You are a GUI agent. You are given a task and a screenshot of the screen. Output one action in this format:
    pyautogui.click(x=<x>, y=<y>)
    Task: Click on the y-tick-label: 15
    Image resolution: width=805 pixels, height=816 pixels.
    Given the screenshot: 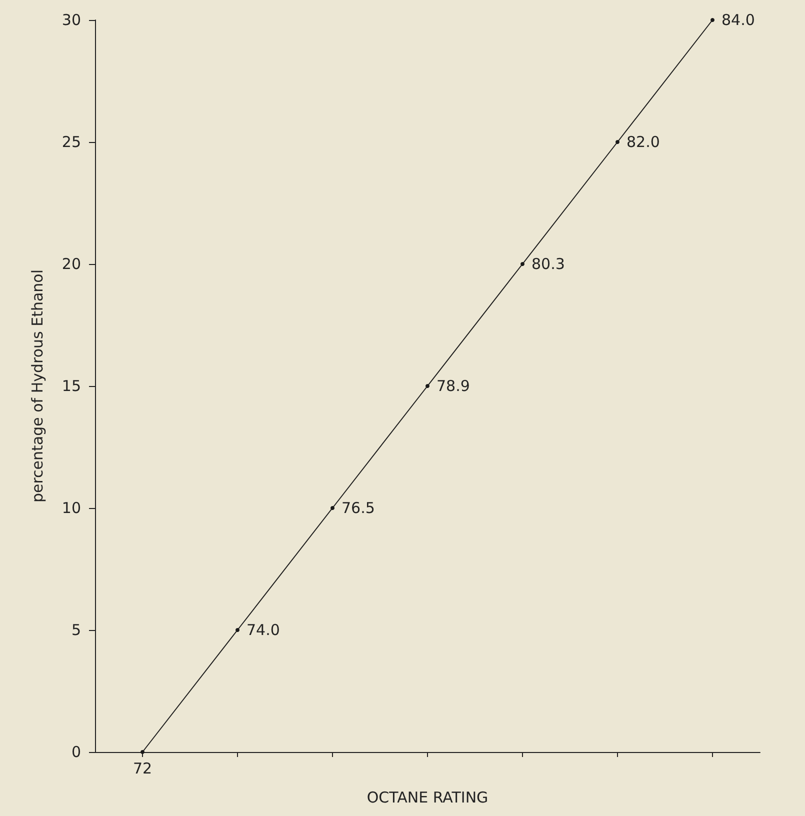 What is the action you would take?
    pyautogui.click(x=71, y=386)
    